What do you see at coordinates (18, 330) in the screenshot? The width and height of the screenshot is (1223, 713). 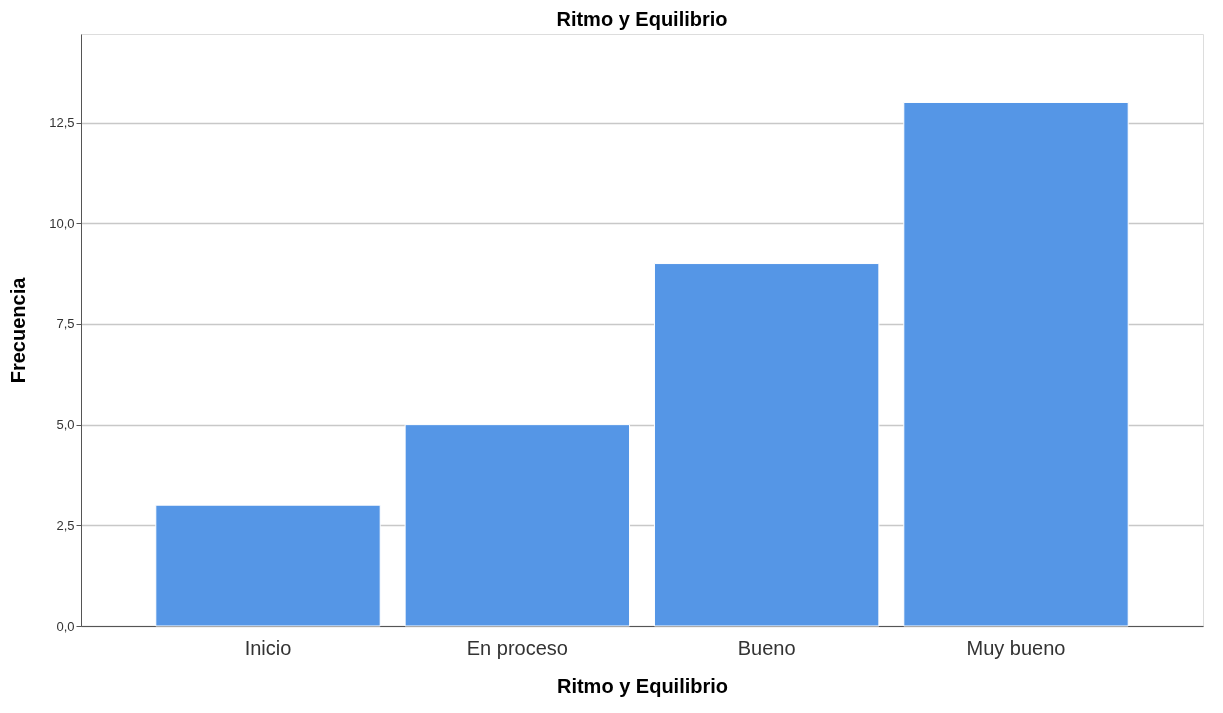 I see `y-axis-title: Frecuencia` at bounding box center [18, 330].